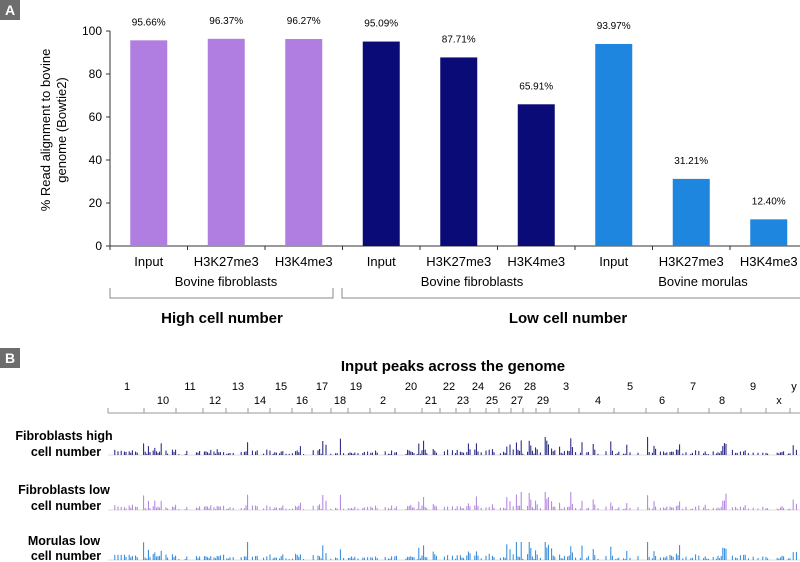  What do you see at coordinates (703, 281) in the screenshot?
I see `group-label-morulas: Bovine morulas` at bounding box center [703, 281].